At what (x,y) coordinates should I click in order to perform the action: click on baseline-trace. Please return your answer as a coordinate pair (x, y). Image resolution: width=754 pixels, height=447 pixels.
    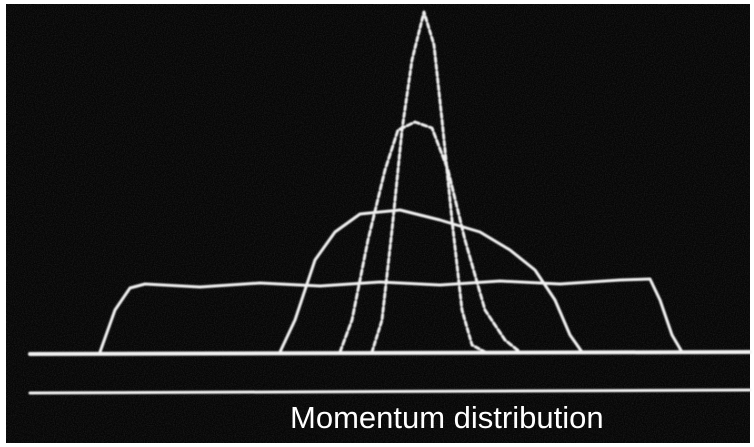
    Looking at the image, I should click on (390, 353).